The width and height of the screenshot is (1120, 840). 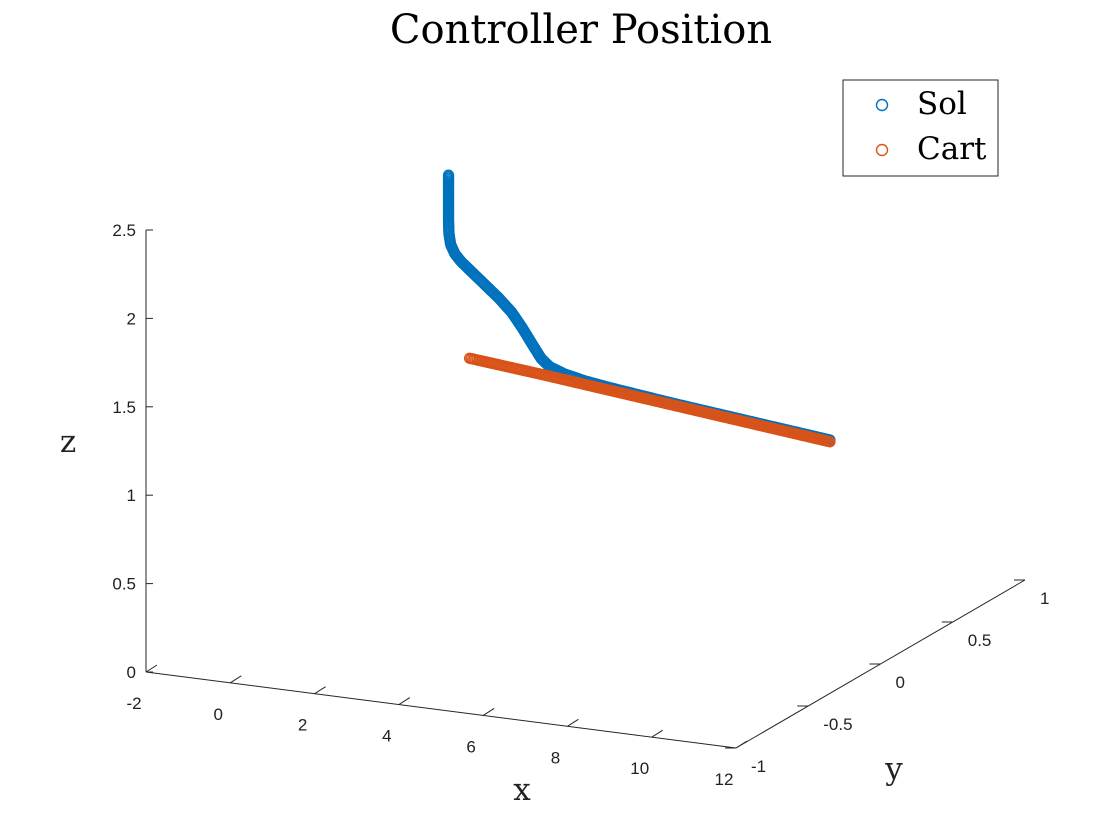 I want to click on y-axis-label: y, so click(x=893, y=769).